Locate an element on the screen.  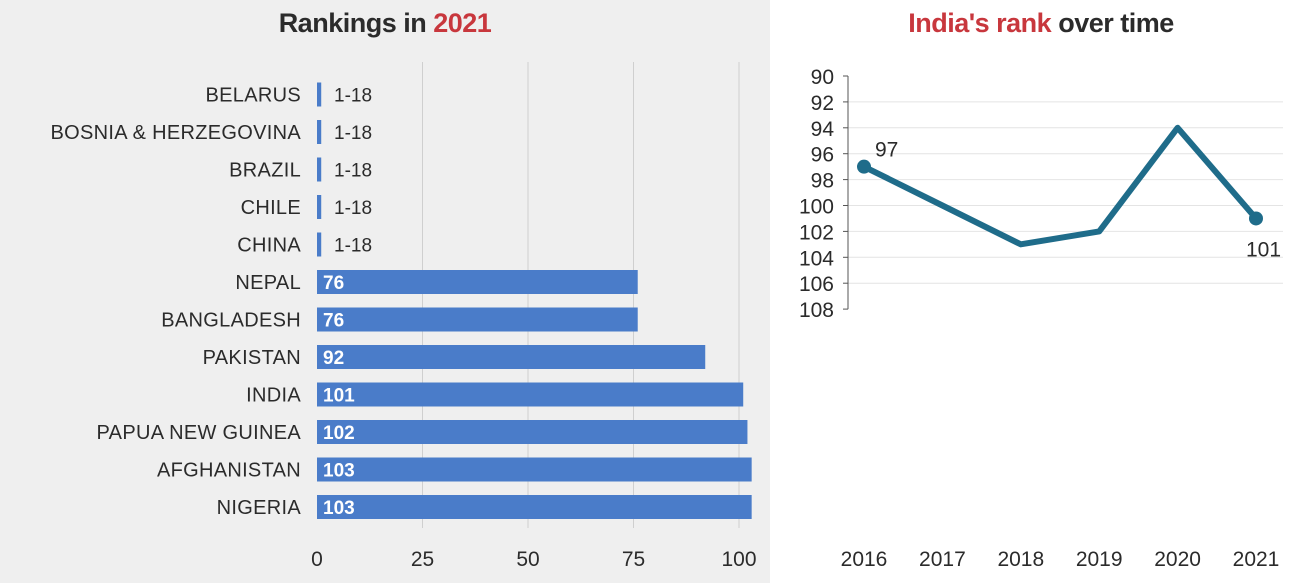
y-tick-label: 98 is located at coordinates (822, 181).